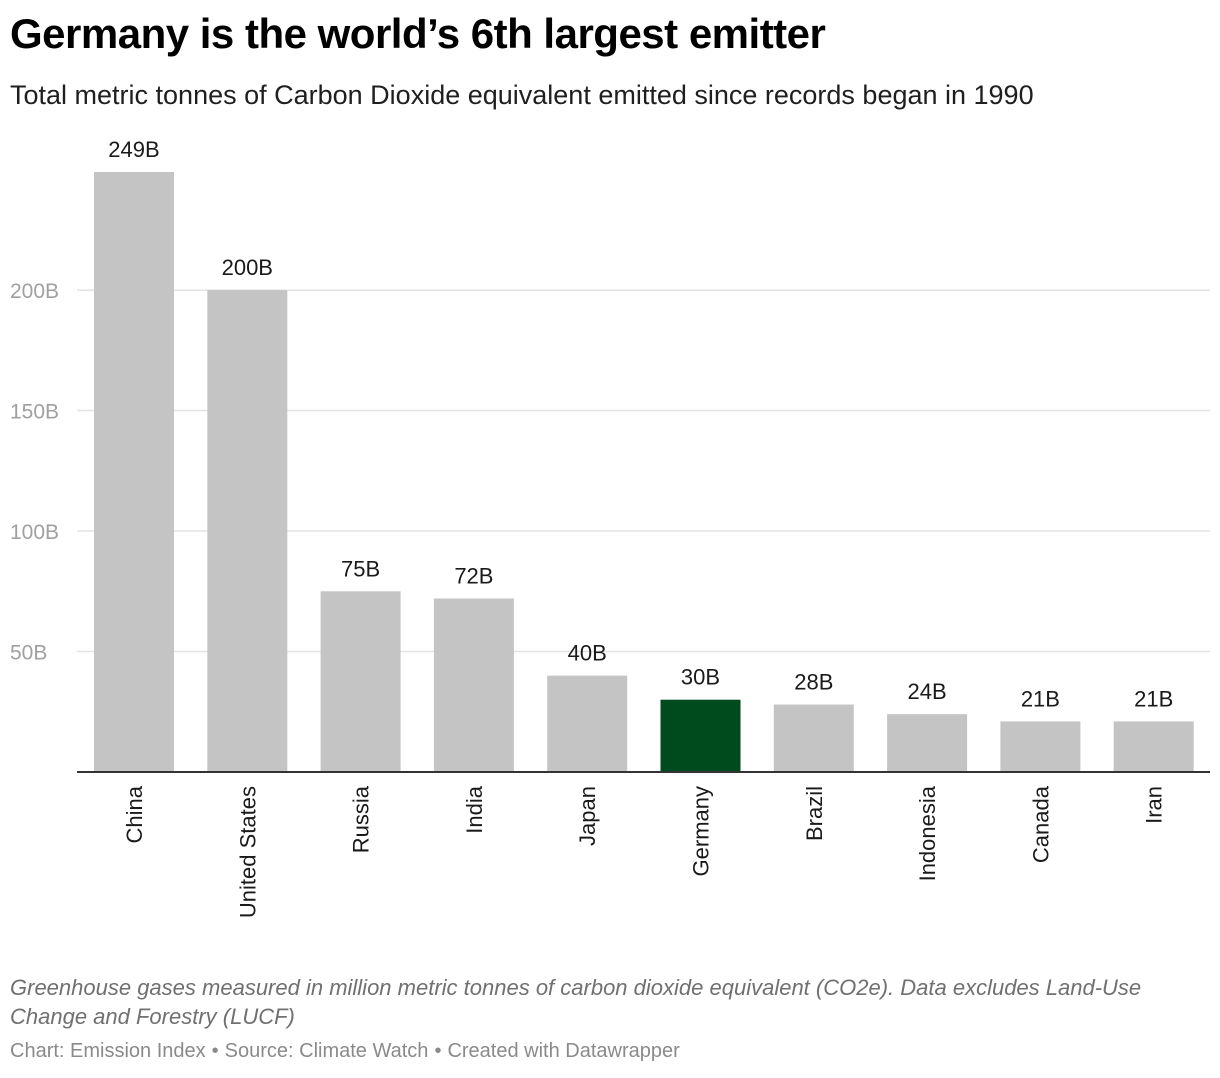 This screenshot has height=1078, width=1220. I want to click on category-label: Iran, so click(1154, 805).